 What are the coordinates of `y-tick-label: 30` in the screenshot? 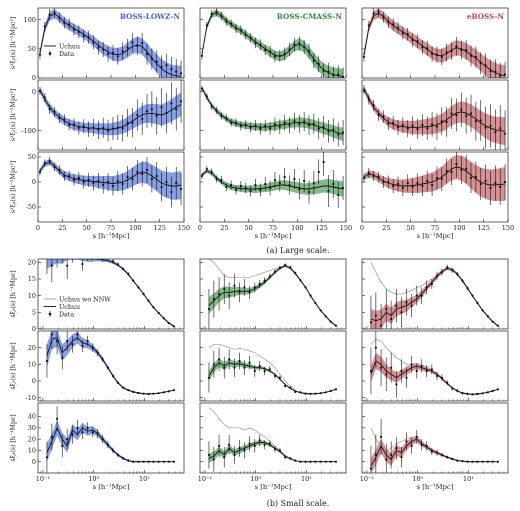 It's located at (32, 428).